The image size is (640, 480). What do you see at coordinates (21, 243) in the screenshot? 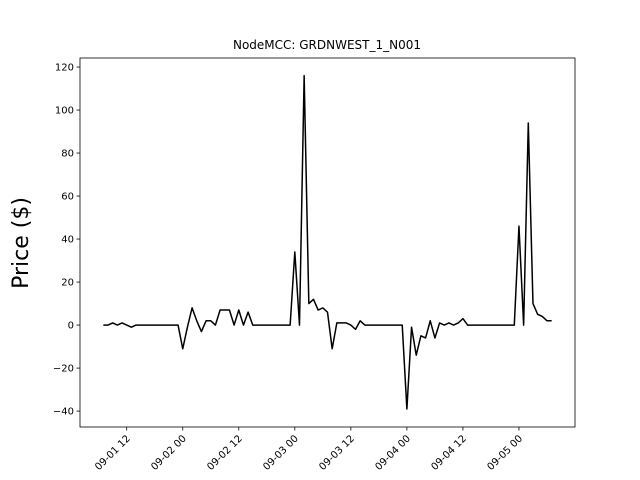
I see `y-axis-label: Price ($)` at bounding box center [21, 243].